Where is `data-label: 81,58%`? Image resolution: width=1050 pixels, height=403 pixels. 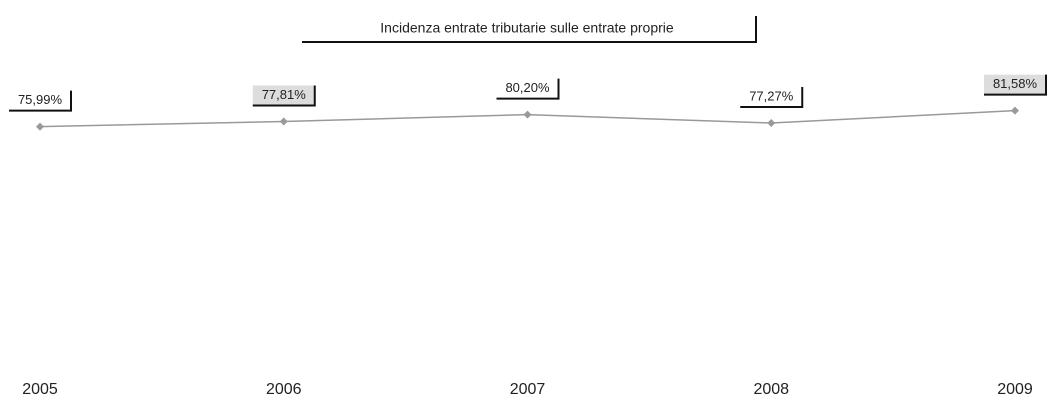
data-label: 81,58% is located at coordinates (1015, 83).